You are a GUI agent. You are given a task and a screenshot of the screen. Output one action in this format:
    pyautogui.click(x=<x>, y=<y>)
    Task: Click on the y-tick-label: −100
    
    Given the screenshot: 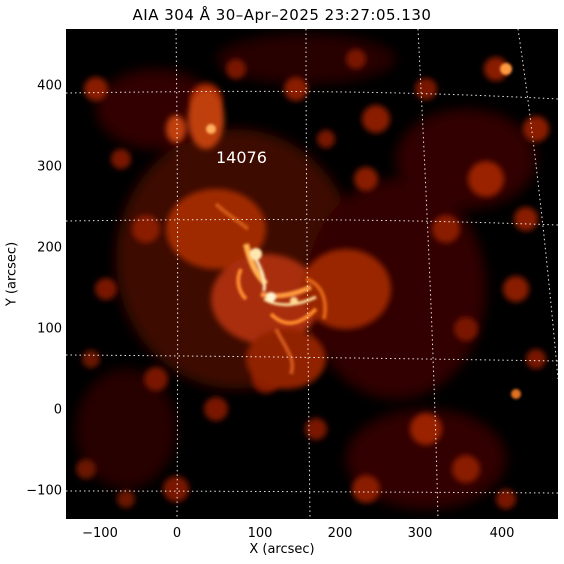 What is the action you would take?
    pyautogui.click(x=44, y=491)
    